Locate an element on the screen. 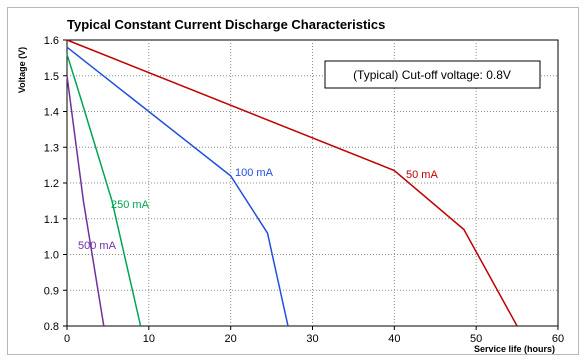 Image resolution: width=587 pixels, height=363 pixels. x-tick-label: 60 is located at coordinates (558, 339).